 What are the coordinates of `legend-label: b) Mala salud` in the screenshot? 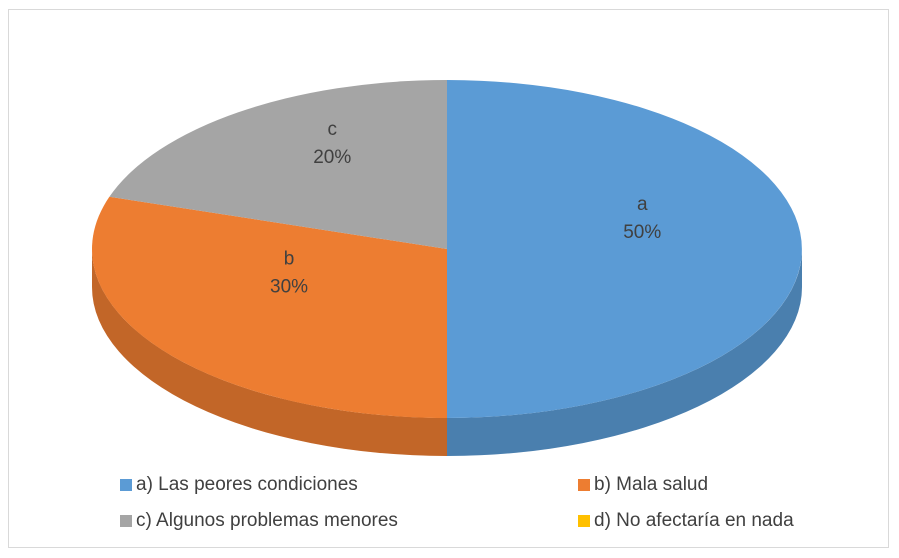 It's located at (651, 484).